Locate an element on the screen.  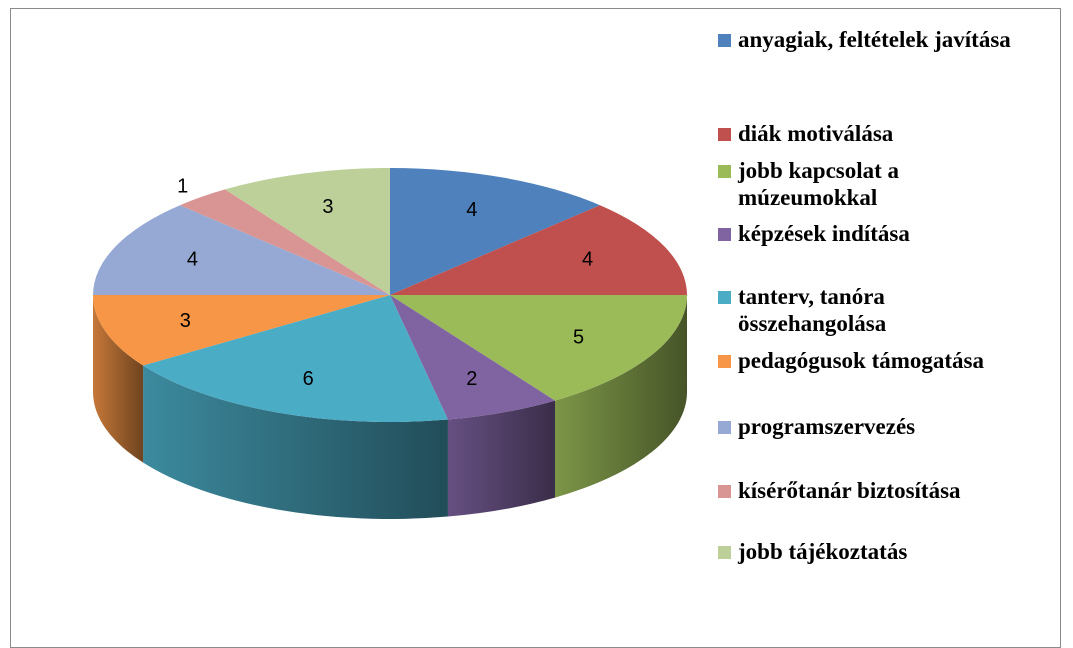
legend-item: pedagógusok támogatása is located at coordinates (888, 360).